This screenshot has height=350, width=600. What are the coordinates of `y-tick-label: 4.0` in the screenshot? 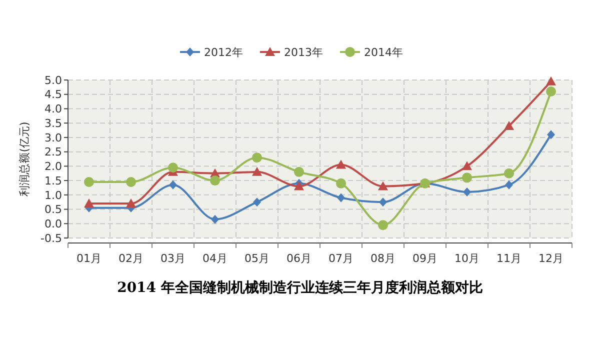 It's located at (53, 109).